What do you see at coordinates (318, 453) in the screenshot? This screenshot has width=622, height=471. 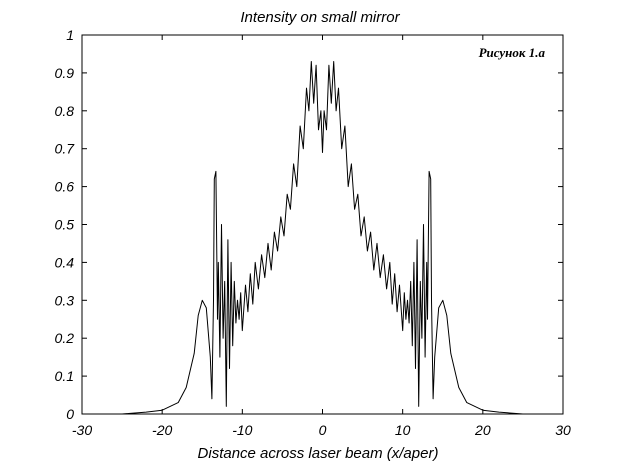 I see `x-axis-label: Distance across laser beam (x/aper)` at bounding box center [318, 453].